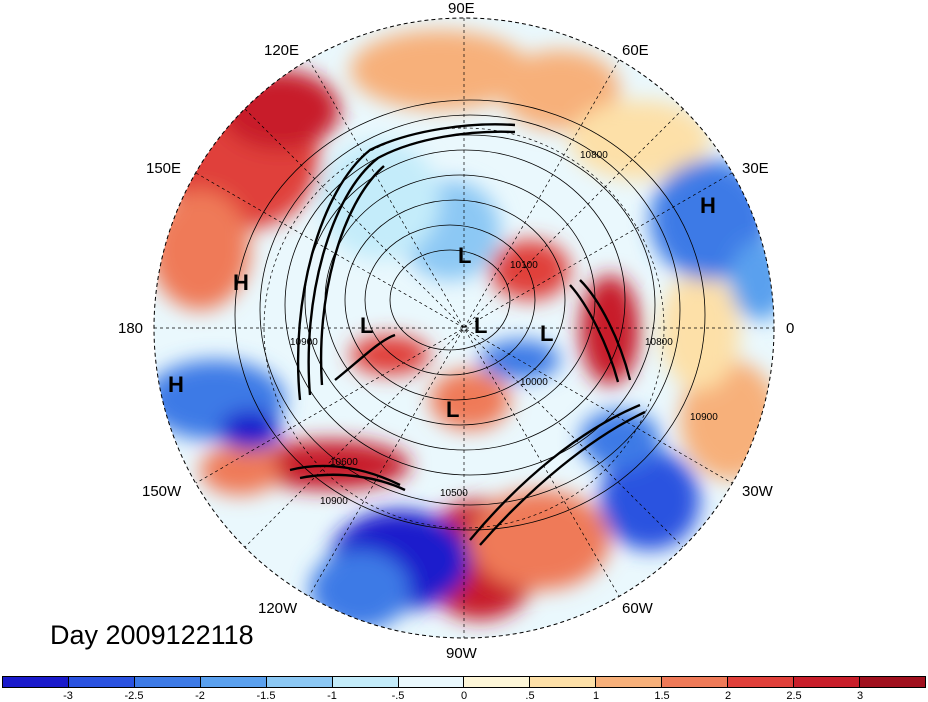 This screenshot has width=928, height=702. Describe the element at coordinates (200, 696) in the screenshot. I see `colorbar-tick-label: -2` at that location.